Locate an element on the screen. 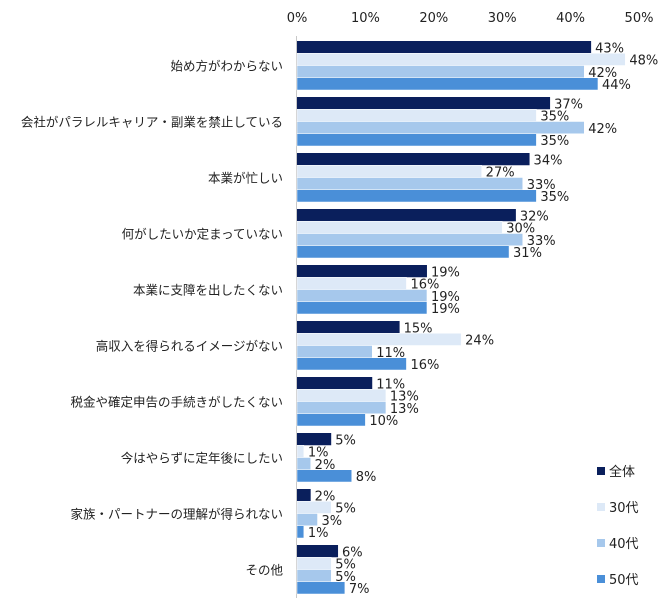 The height and width of the screenshot is (612, 665). category-label: 家族・パートナーの理解が得られない is located at coordinates (176, 514).